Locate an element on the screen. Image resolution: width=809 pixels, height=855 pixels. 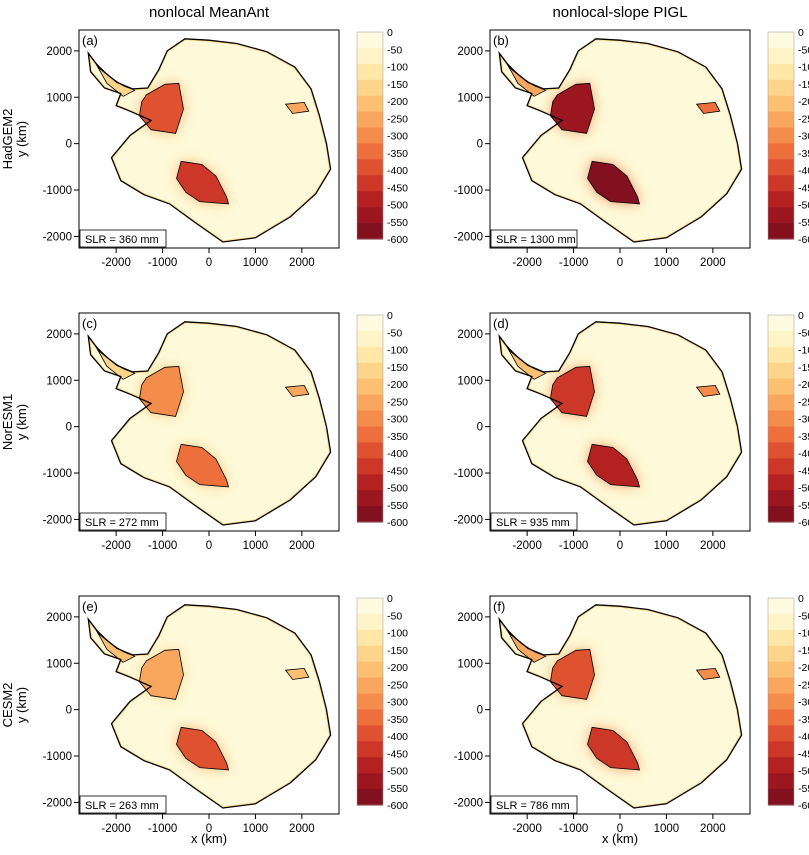
colorbar-tick-label: 0 is located at coordinates (801, 33).